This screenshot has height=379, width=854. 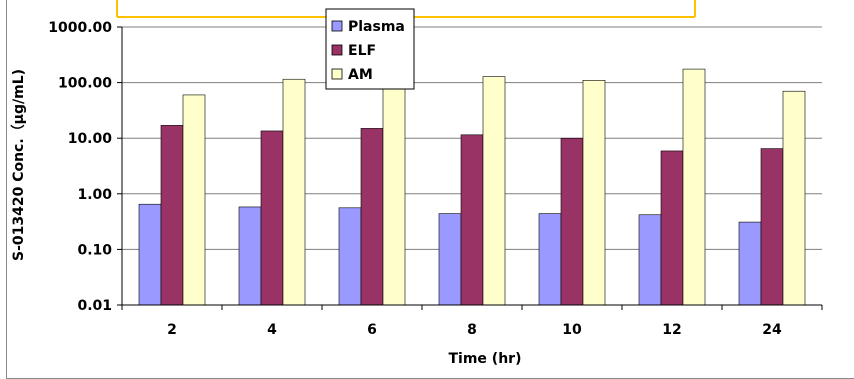 I want to click on x-tick-label: 4, so click(x=272, y=330).